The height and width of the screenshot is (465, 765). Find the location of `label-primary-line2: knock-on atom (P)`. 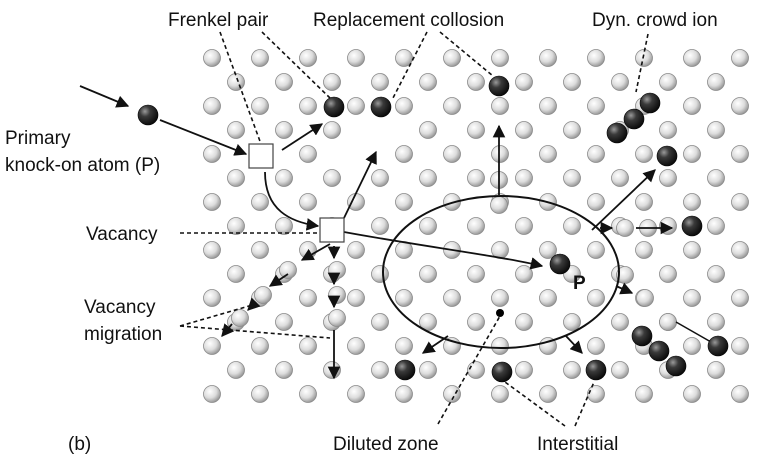

label-primary-line2: knock-on atom (P) is located at coordinates (82, 165).